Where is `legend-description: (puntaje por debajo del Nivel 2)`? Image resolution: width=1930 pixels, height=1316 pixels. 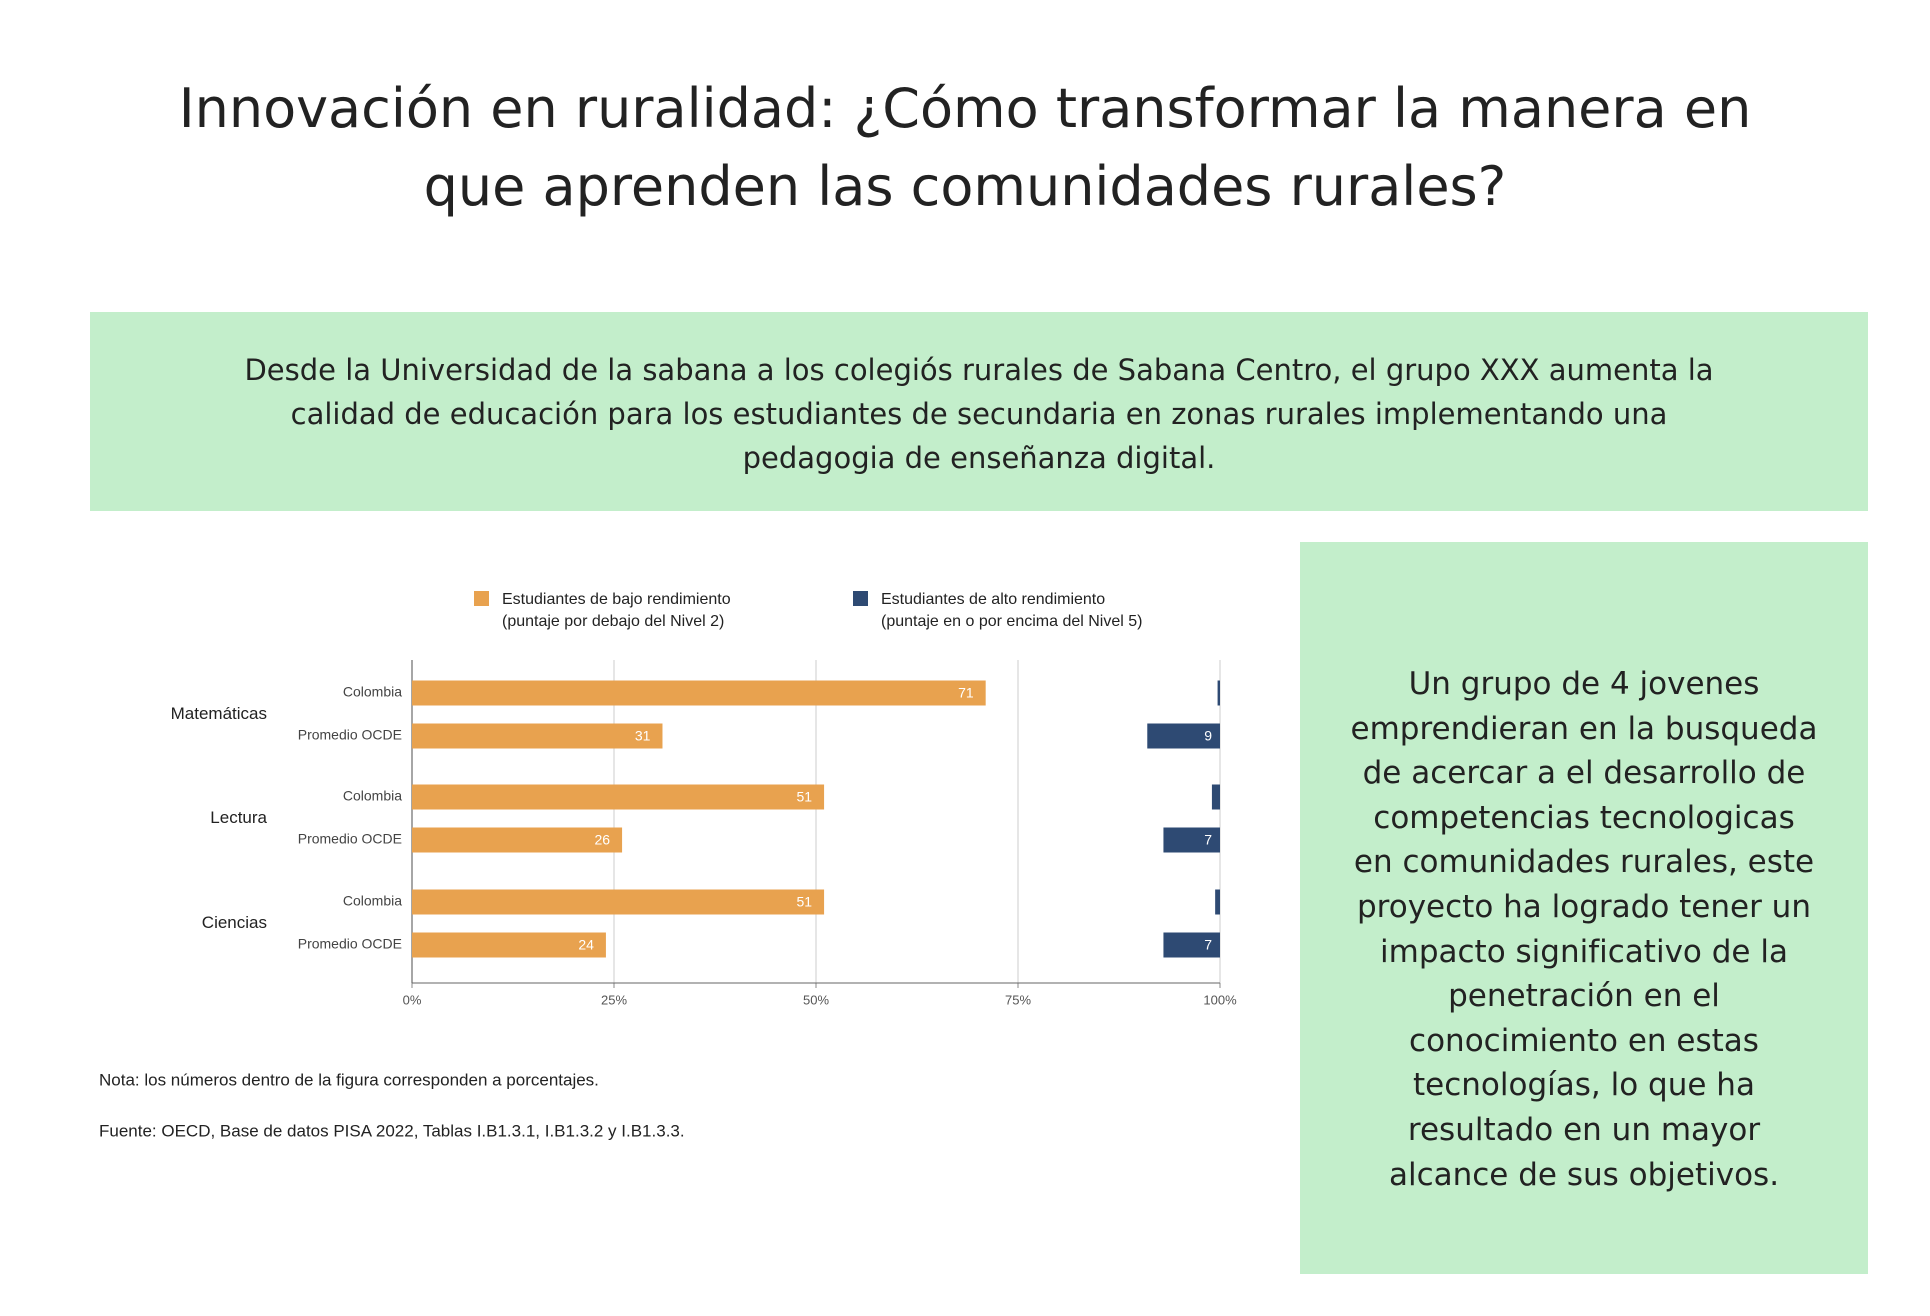 legend-description: (puntaje por debajo del Nivel 2) is located at coordinates (613, 621).